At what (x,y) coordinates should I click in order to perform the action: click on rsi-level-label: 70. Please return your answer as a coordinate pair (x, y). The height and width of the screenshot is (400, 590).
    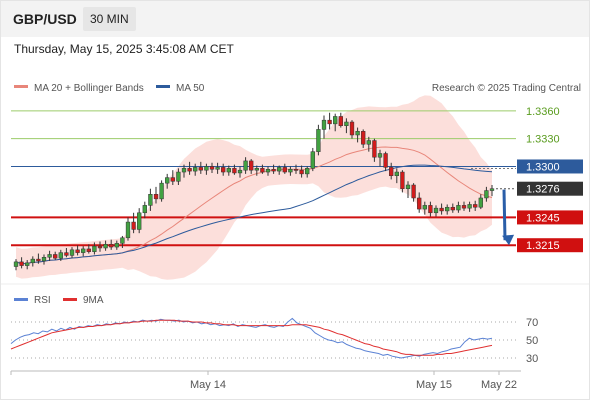
    Looking at the image, I should click on (532, 323).